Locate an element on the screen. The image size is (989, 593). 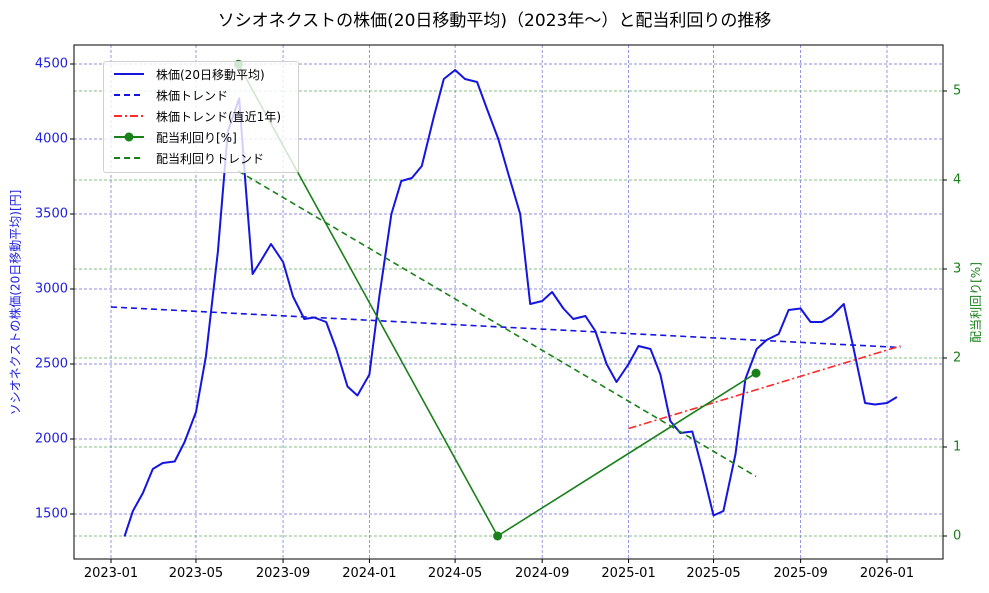
right-y-tick-label: 2 is located at coordinates (957, 358).